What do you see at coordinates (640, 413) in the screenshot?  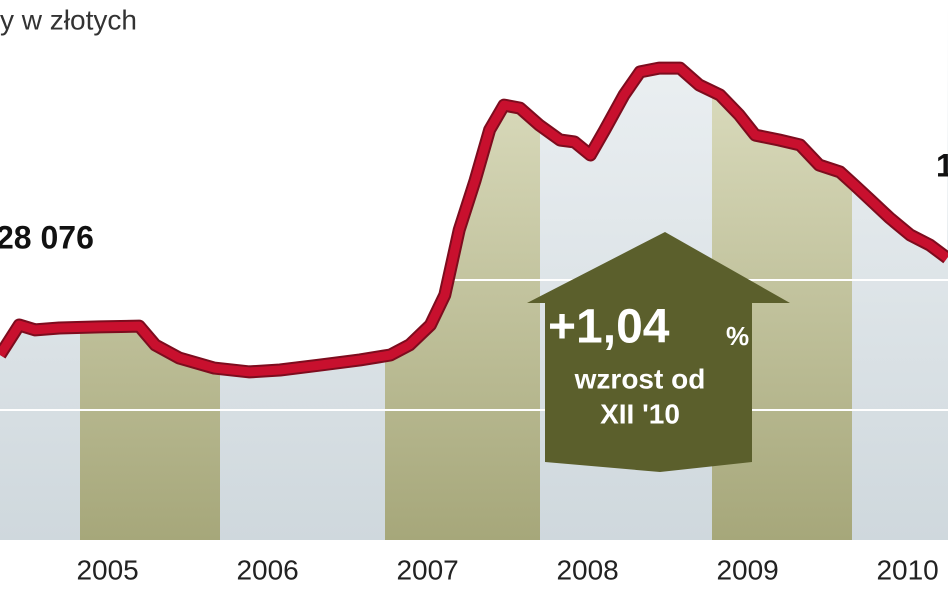 I see `annotation-text: XII '10` at bounding box center [640, 413].